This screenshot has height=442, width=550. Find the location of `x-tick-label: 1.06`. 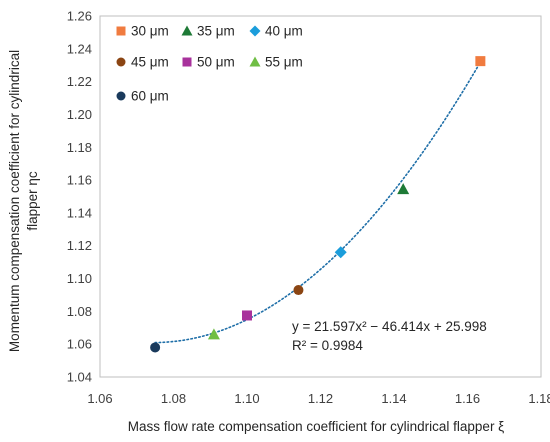

x-tick-label: 1.06 is located at coordinates (99, 398).